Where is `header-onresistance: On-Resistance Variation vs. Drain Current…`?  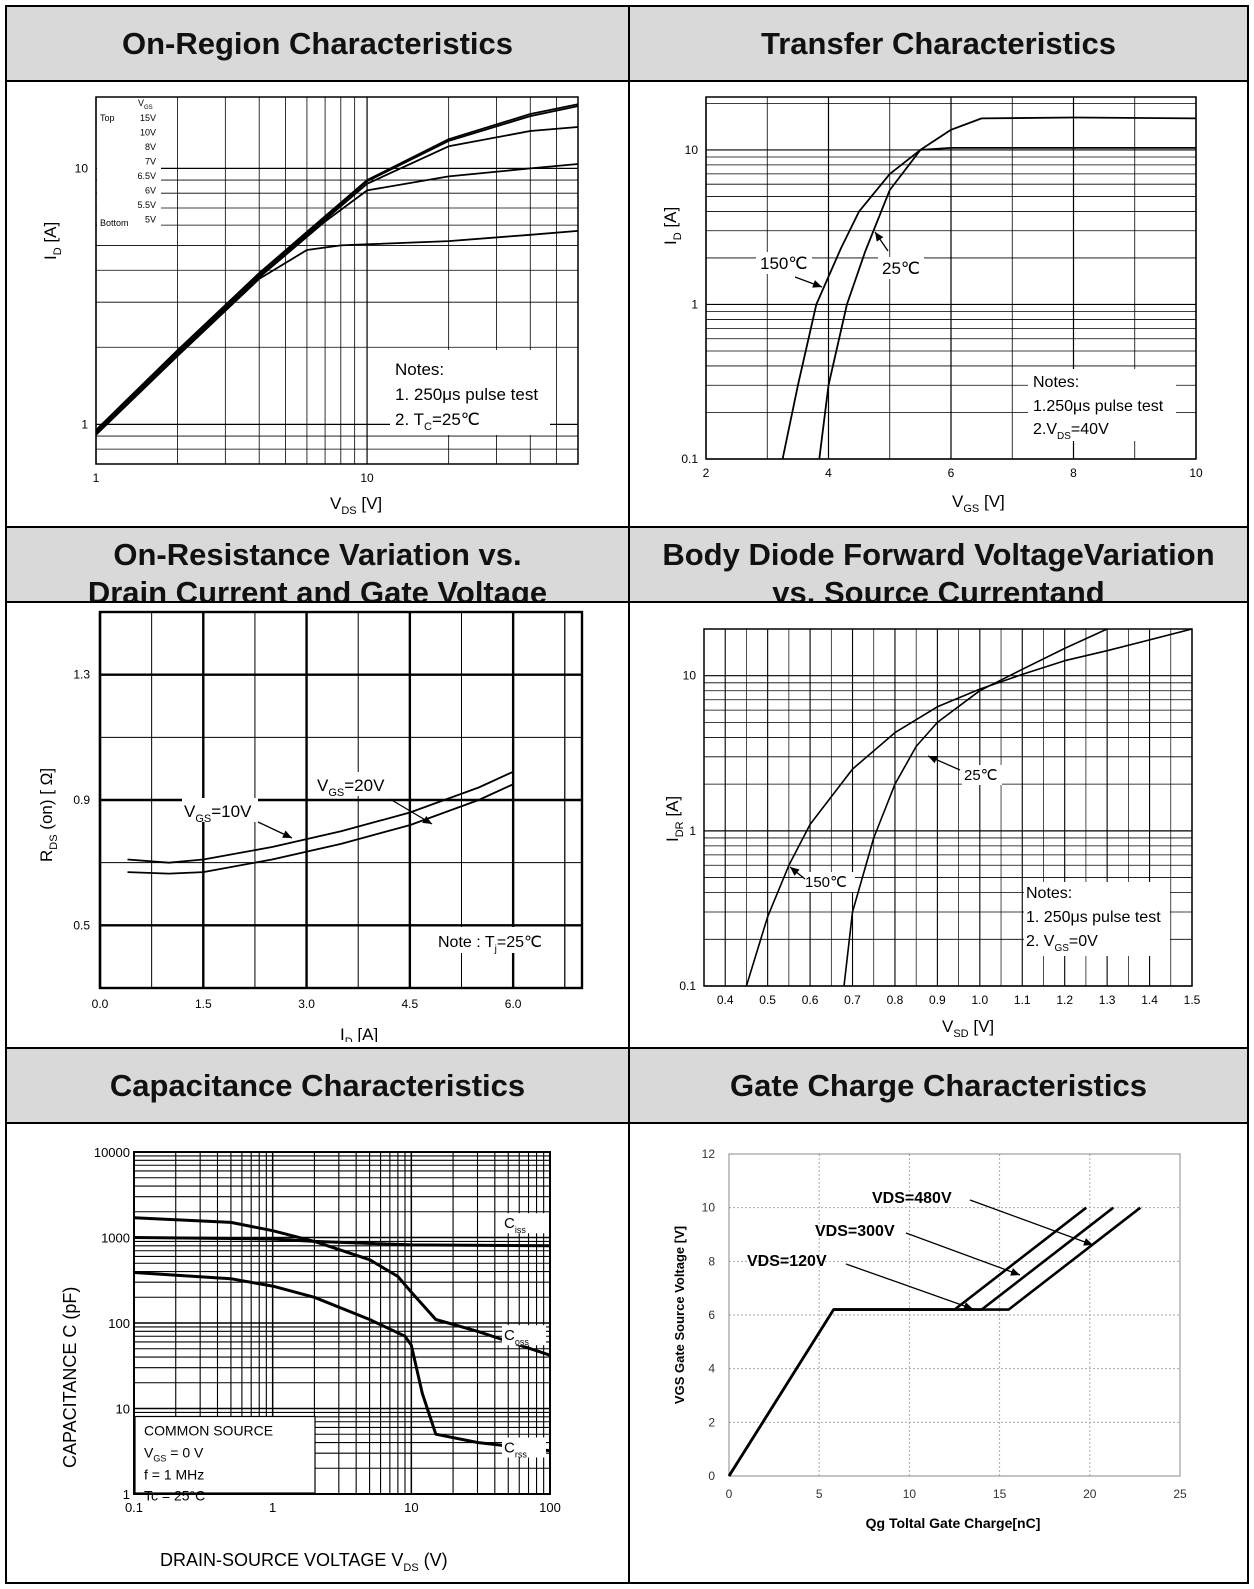 header-onresistance: On-Resistance Variation vs. Drain Current… is located at coordinates (317, 565).